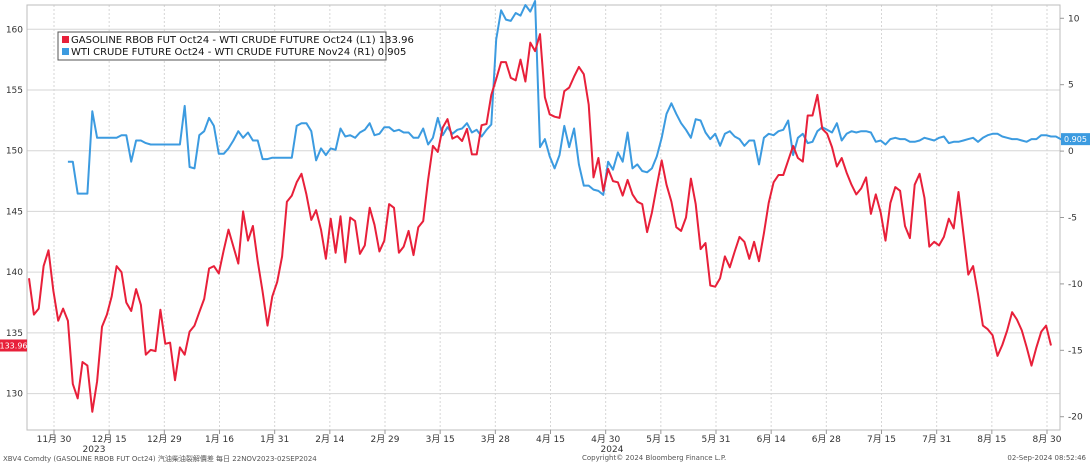  I want to click on x-tick-label: 1月 31, so click(274, 439).